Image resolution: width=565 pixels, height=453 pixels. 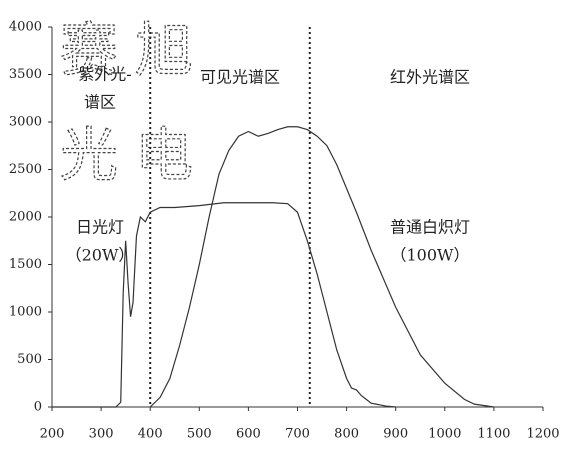 I want to click on y-tick-label: 1500, so click(x=25, y=264).